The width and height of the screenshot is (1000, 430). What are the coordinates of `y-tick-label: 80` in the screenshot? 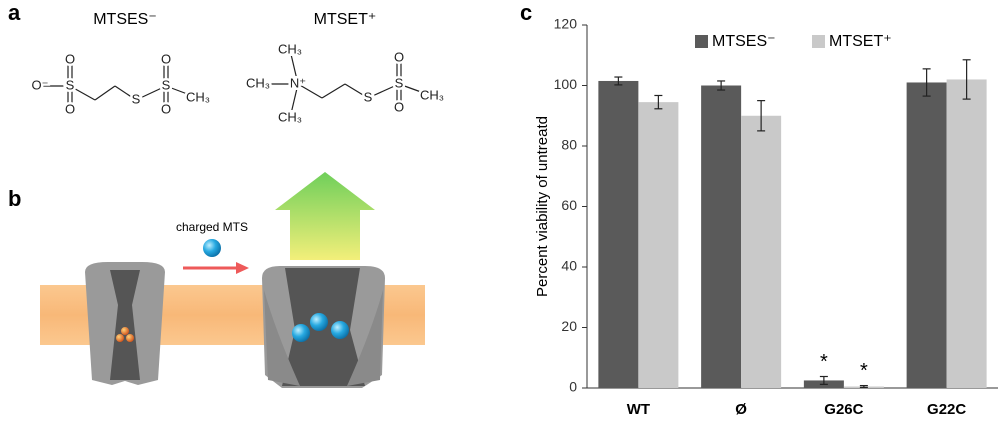 It's located at (569, 145).